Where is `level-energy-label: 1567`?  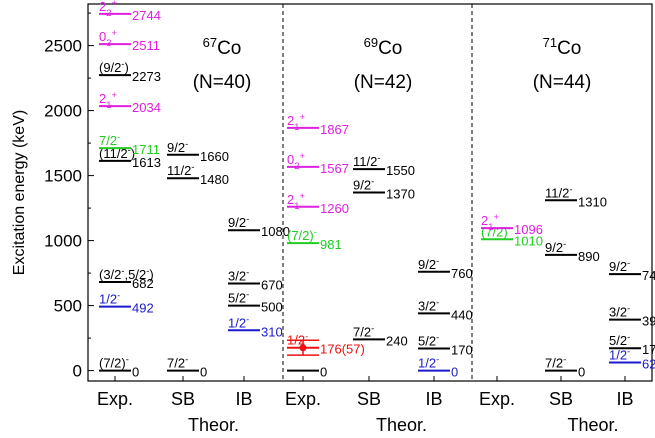
level-energy-label: 1567 is located at coordinates (334, 168).